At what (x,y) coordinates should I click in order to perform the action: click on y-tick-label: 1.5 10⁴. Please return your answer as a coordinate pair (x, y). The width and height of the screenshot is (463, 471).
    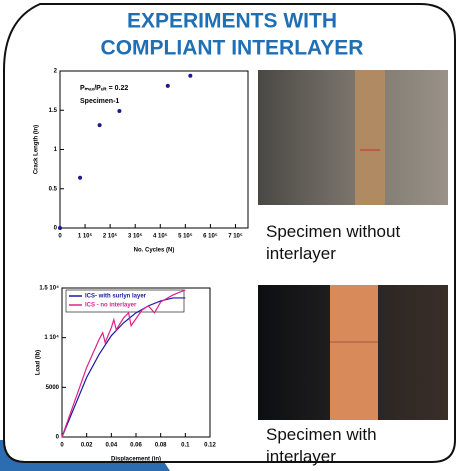
    Looking at the image, I should click on (49, 289).